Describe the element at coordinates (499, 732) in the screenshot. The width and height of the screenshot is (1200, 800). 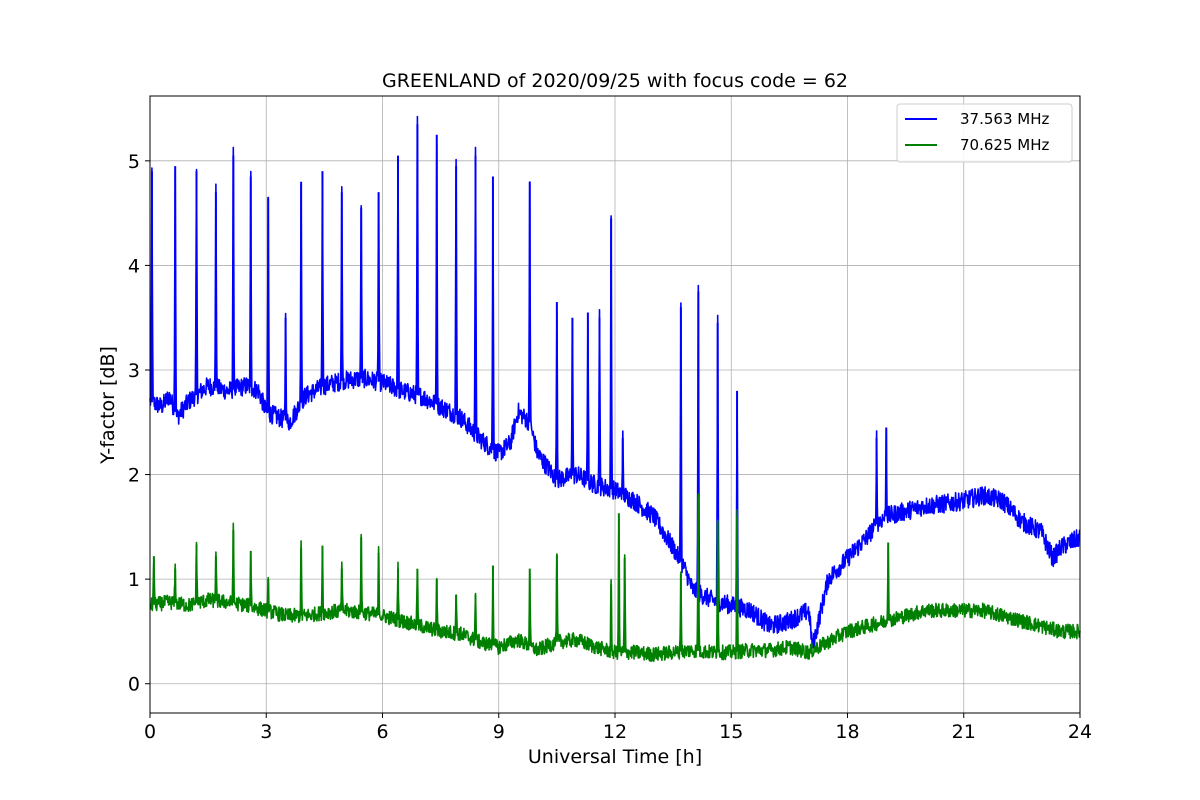
I see `x-tick-label: 9` at that location.